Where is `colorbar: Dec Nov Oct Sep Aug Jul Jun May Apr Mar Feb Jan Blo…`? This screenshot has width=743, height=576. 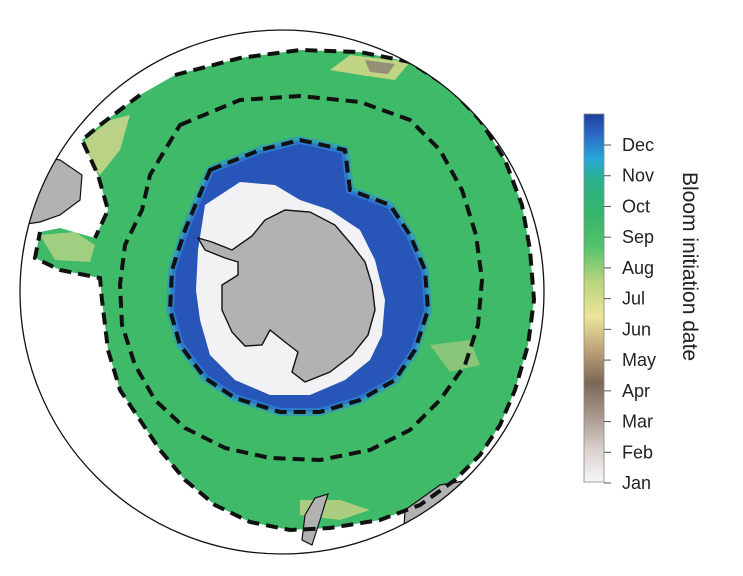
colorbar: Dec Nov Oct Sep Aug Jul Jun May Apr Mar Feb Jan Blo… is located at coordinates (642, 303).